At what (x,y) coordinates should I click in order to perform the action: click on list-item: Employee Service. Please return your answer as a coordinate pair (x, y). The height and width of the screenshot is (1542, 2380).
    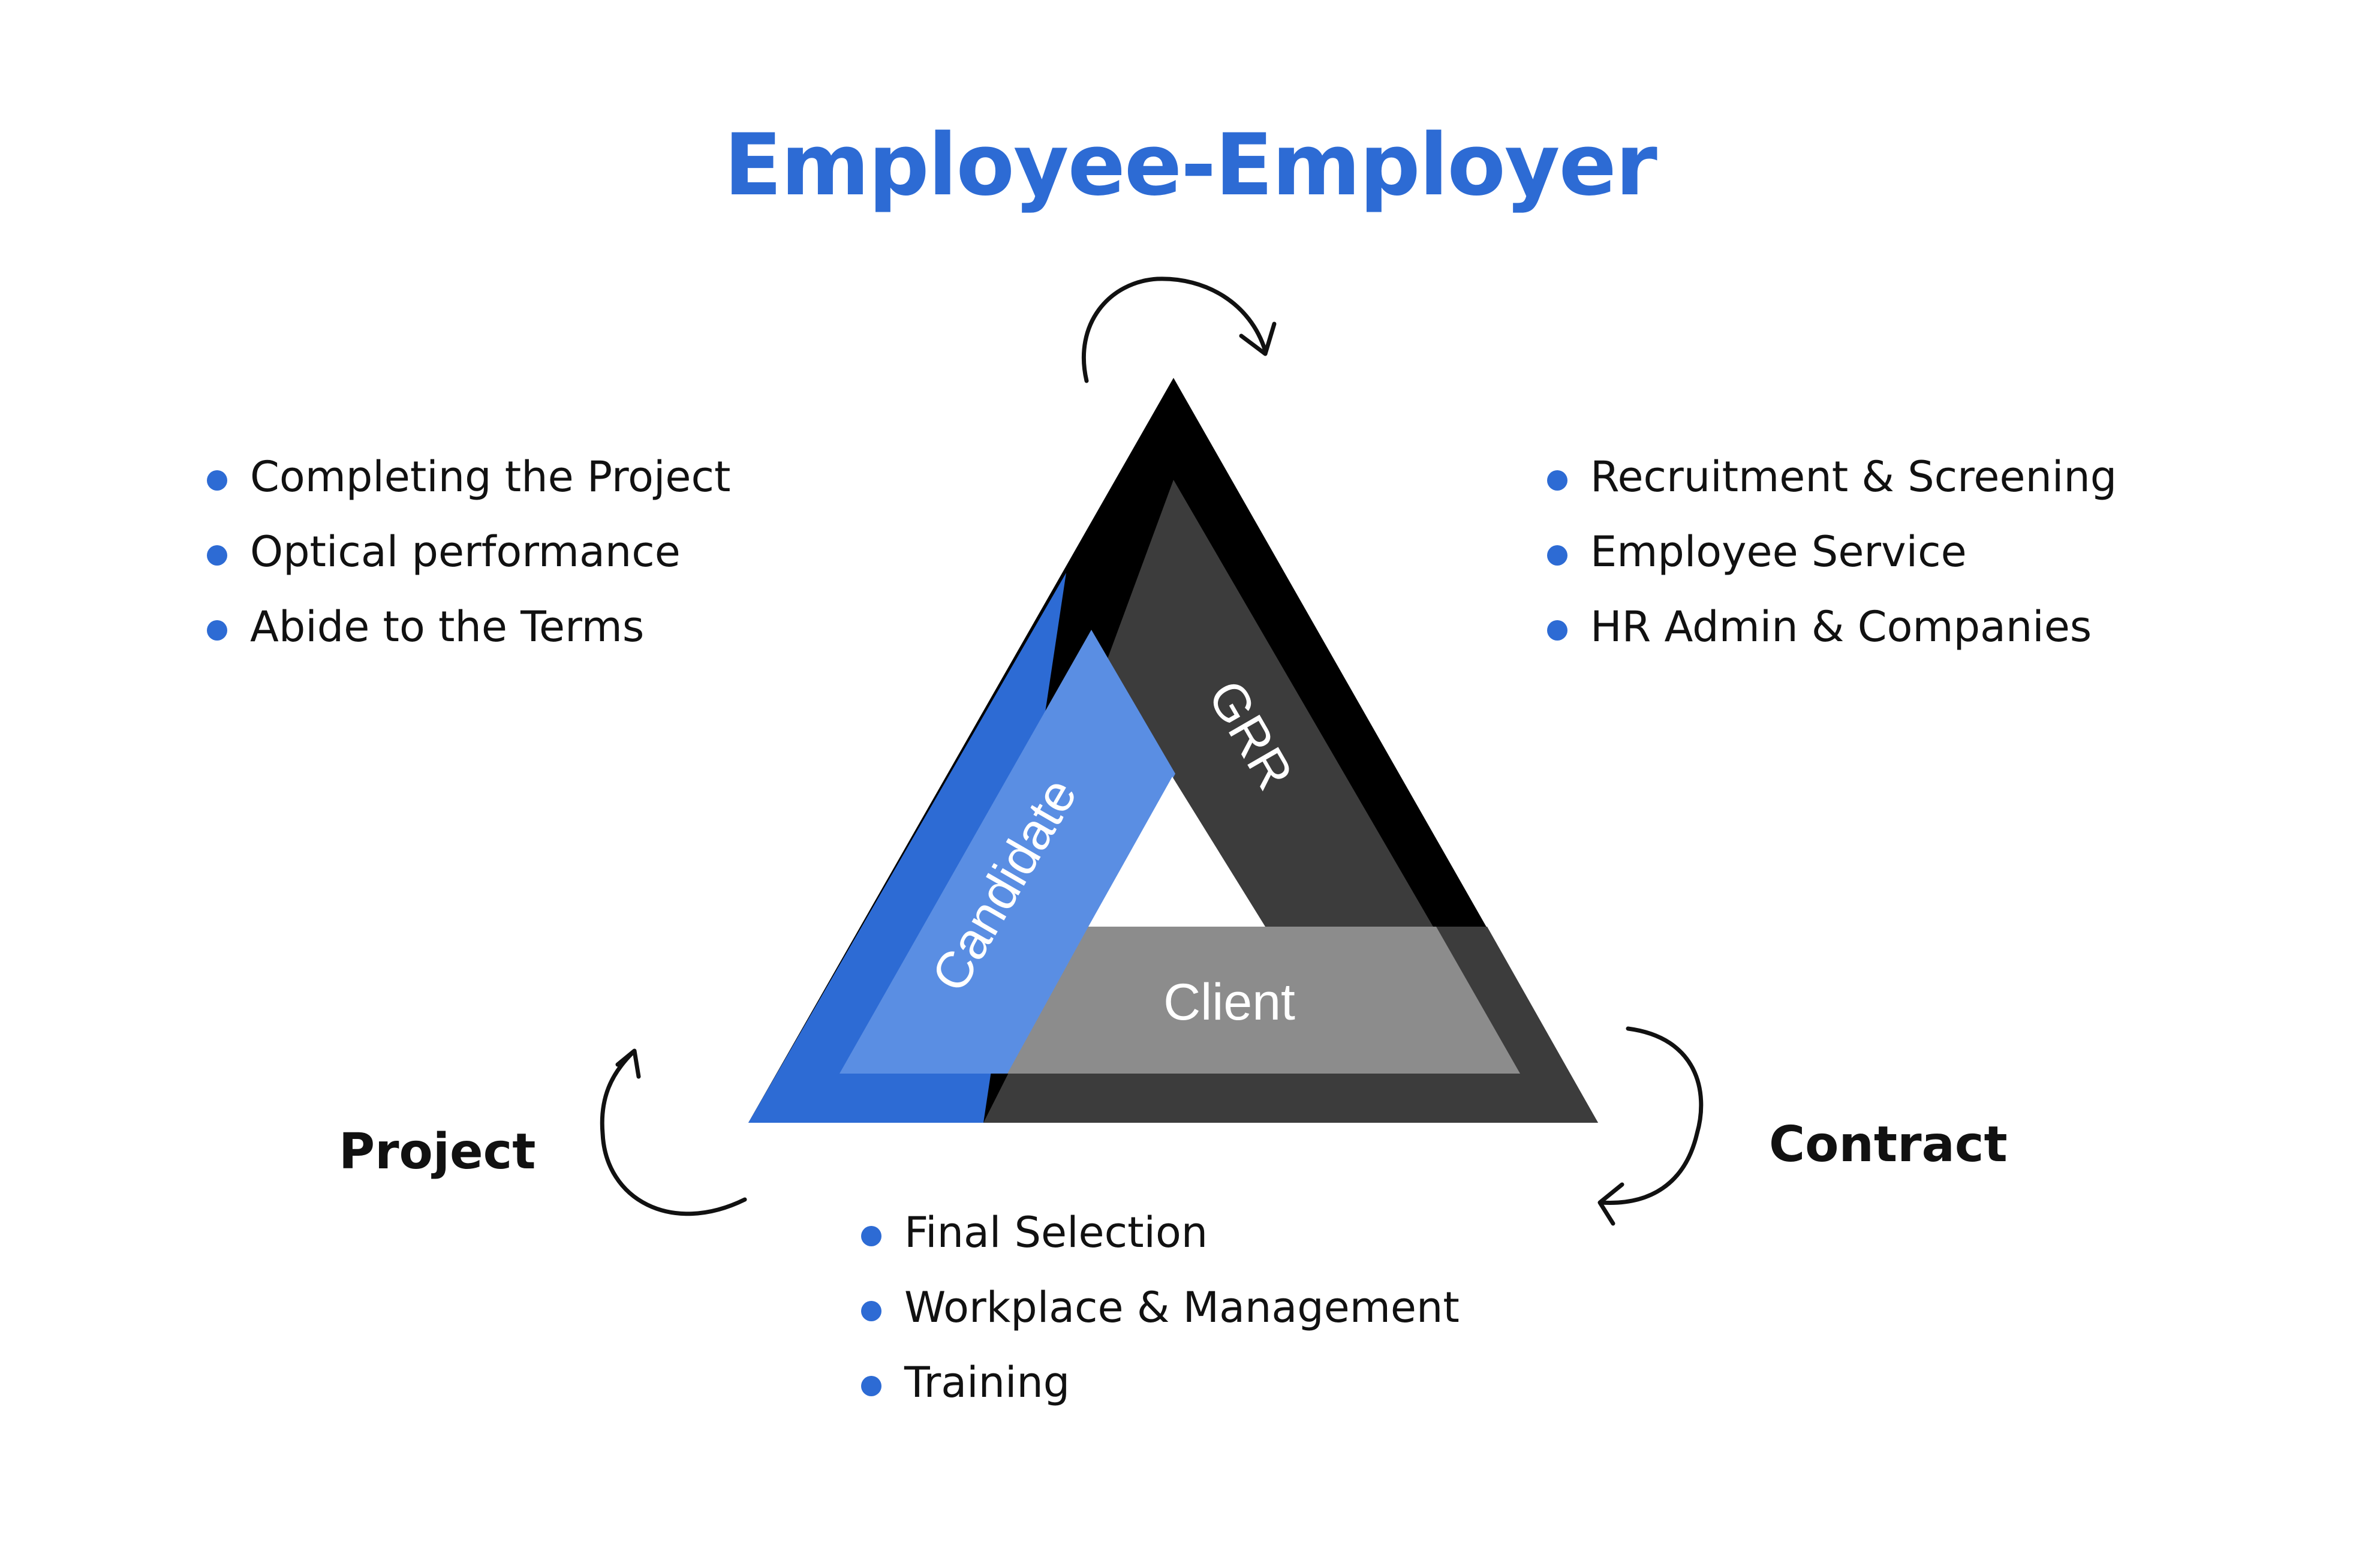
    Looking at the image, I should click on (1832, 568).